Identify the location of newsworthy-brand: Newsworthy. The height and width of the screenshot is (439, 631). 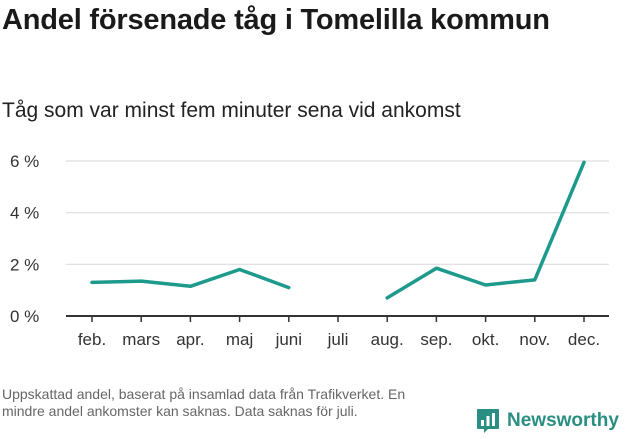
(547, 421).